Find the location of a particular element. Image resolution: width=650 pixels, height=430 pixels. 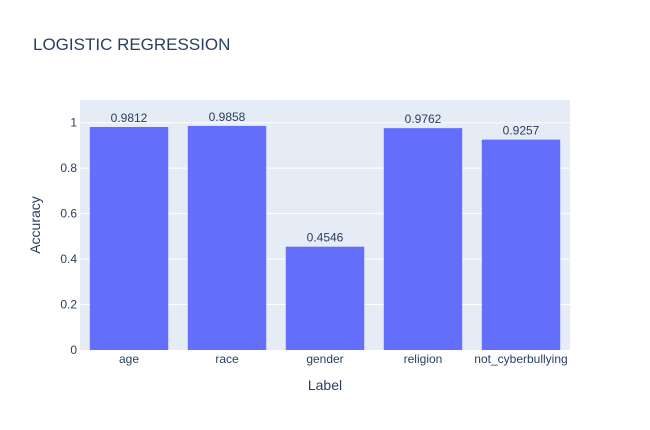

y-axis-title: Accuracy is located at coordinates (35, 225).